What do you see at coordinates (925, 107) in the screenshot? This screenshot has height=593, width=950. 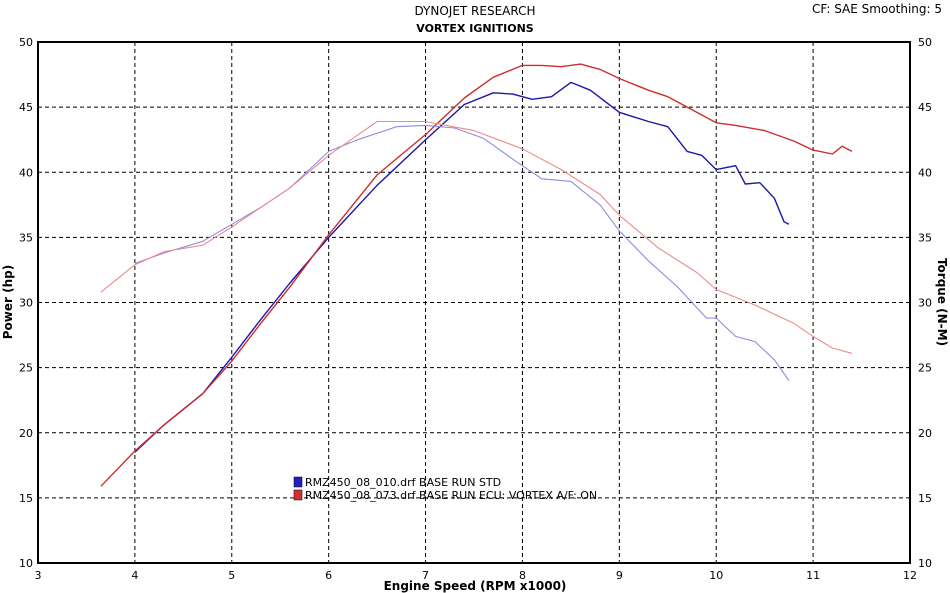 I see `y-tick-label-right: 45` at bounding box center [925, 107].